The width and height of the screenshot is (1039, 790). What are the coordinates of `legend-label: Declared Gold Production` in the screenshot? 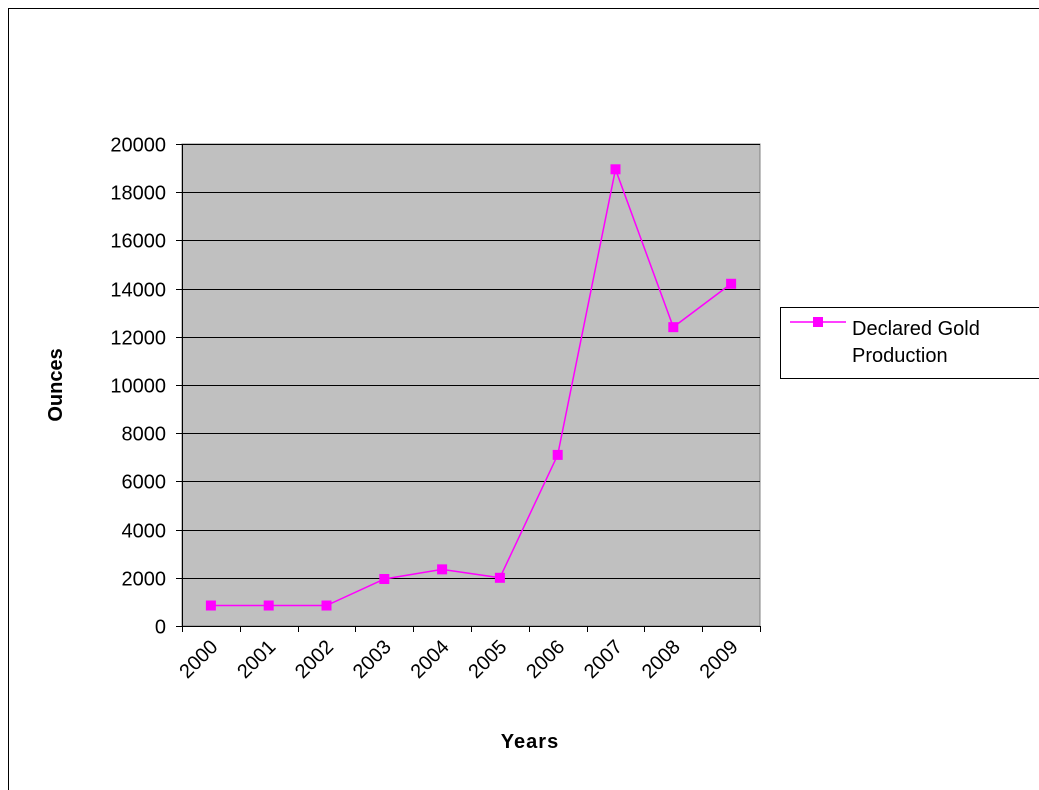 It's located at (916, 342).